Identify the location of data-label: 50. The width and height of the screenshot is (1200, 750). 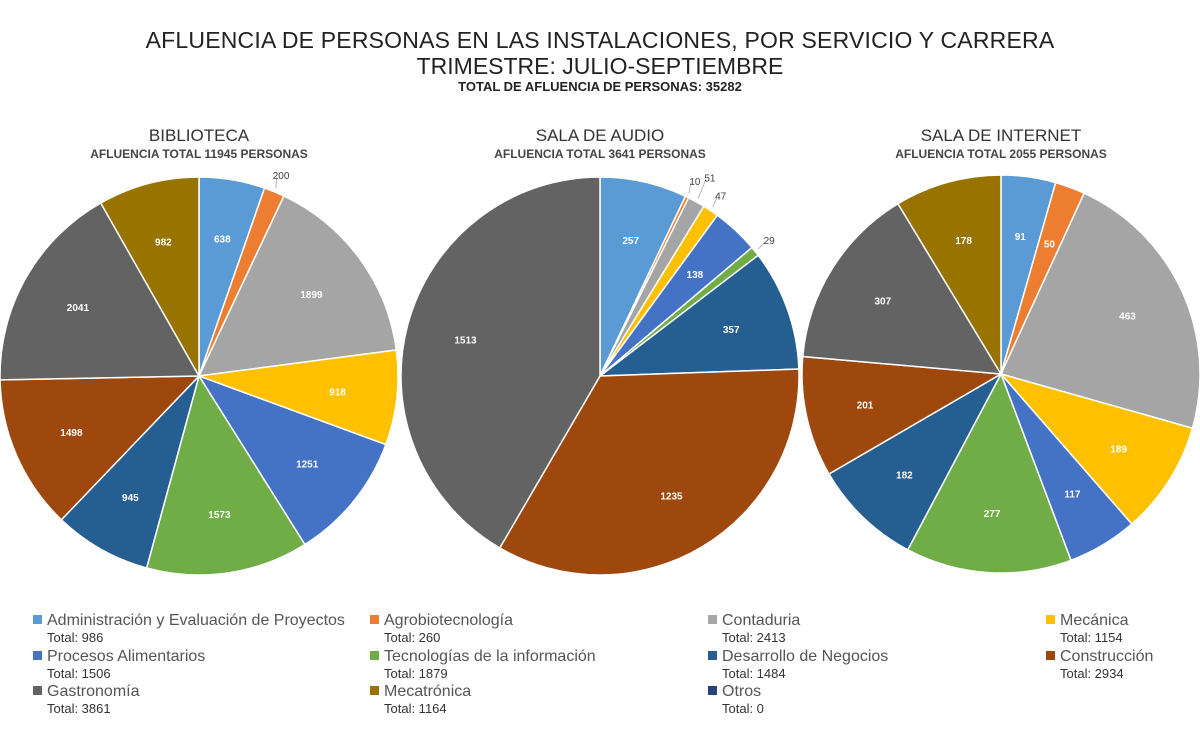
(1050, 244).